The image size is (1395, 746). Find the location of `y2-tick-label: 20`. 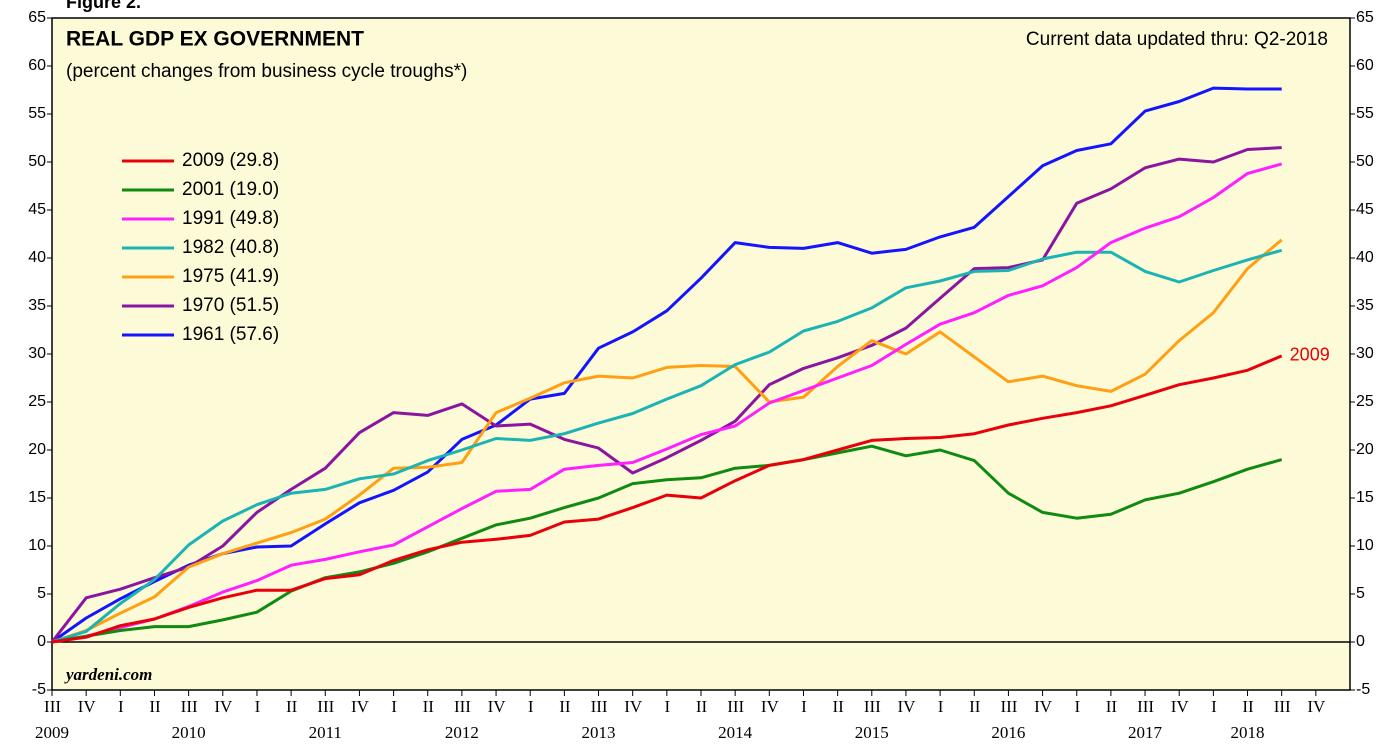

y2-tick-label: 20 is located at coordinates (1365, 449).